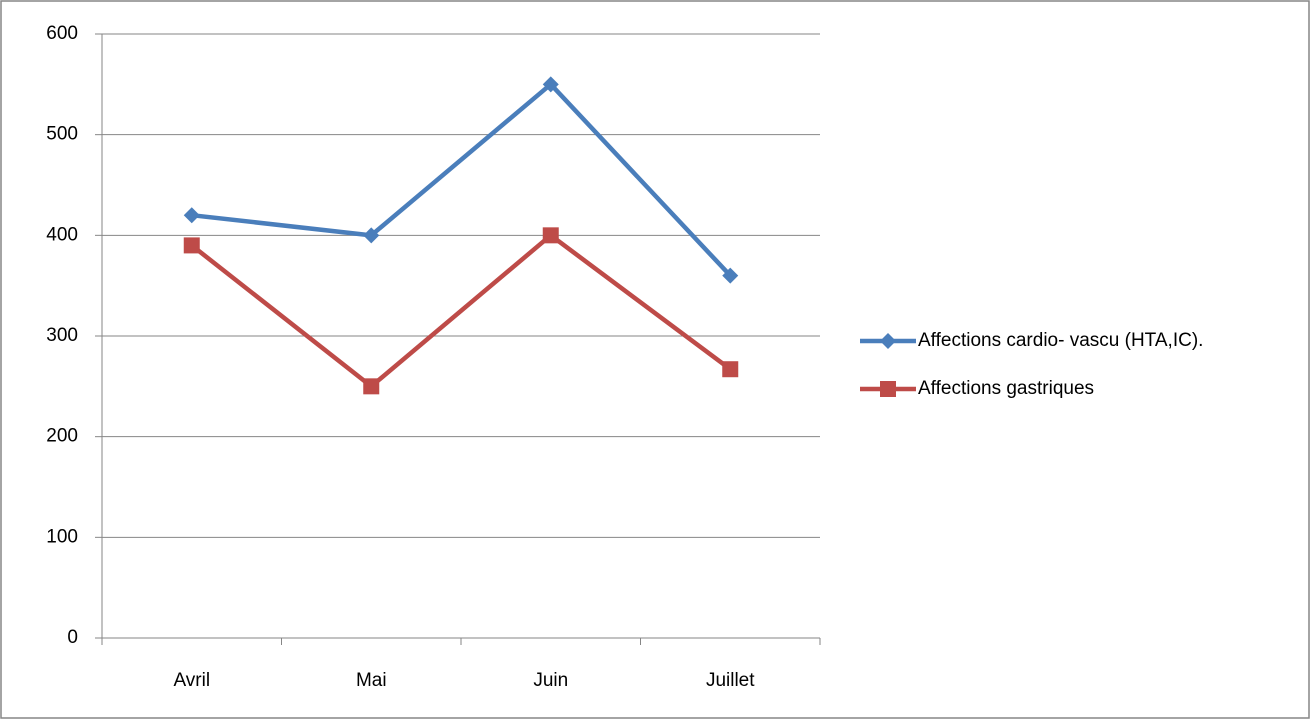 The height and width of the screenshot is (720, 1311). What do you see at coordinates (72, 637) in the screenshot?
I see `y-tick-label: 0` at bounding box center [72, 637].